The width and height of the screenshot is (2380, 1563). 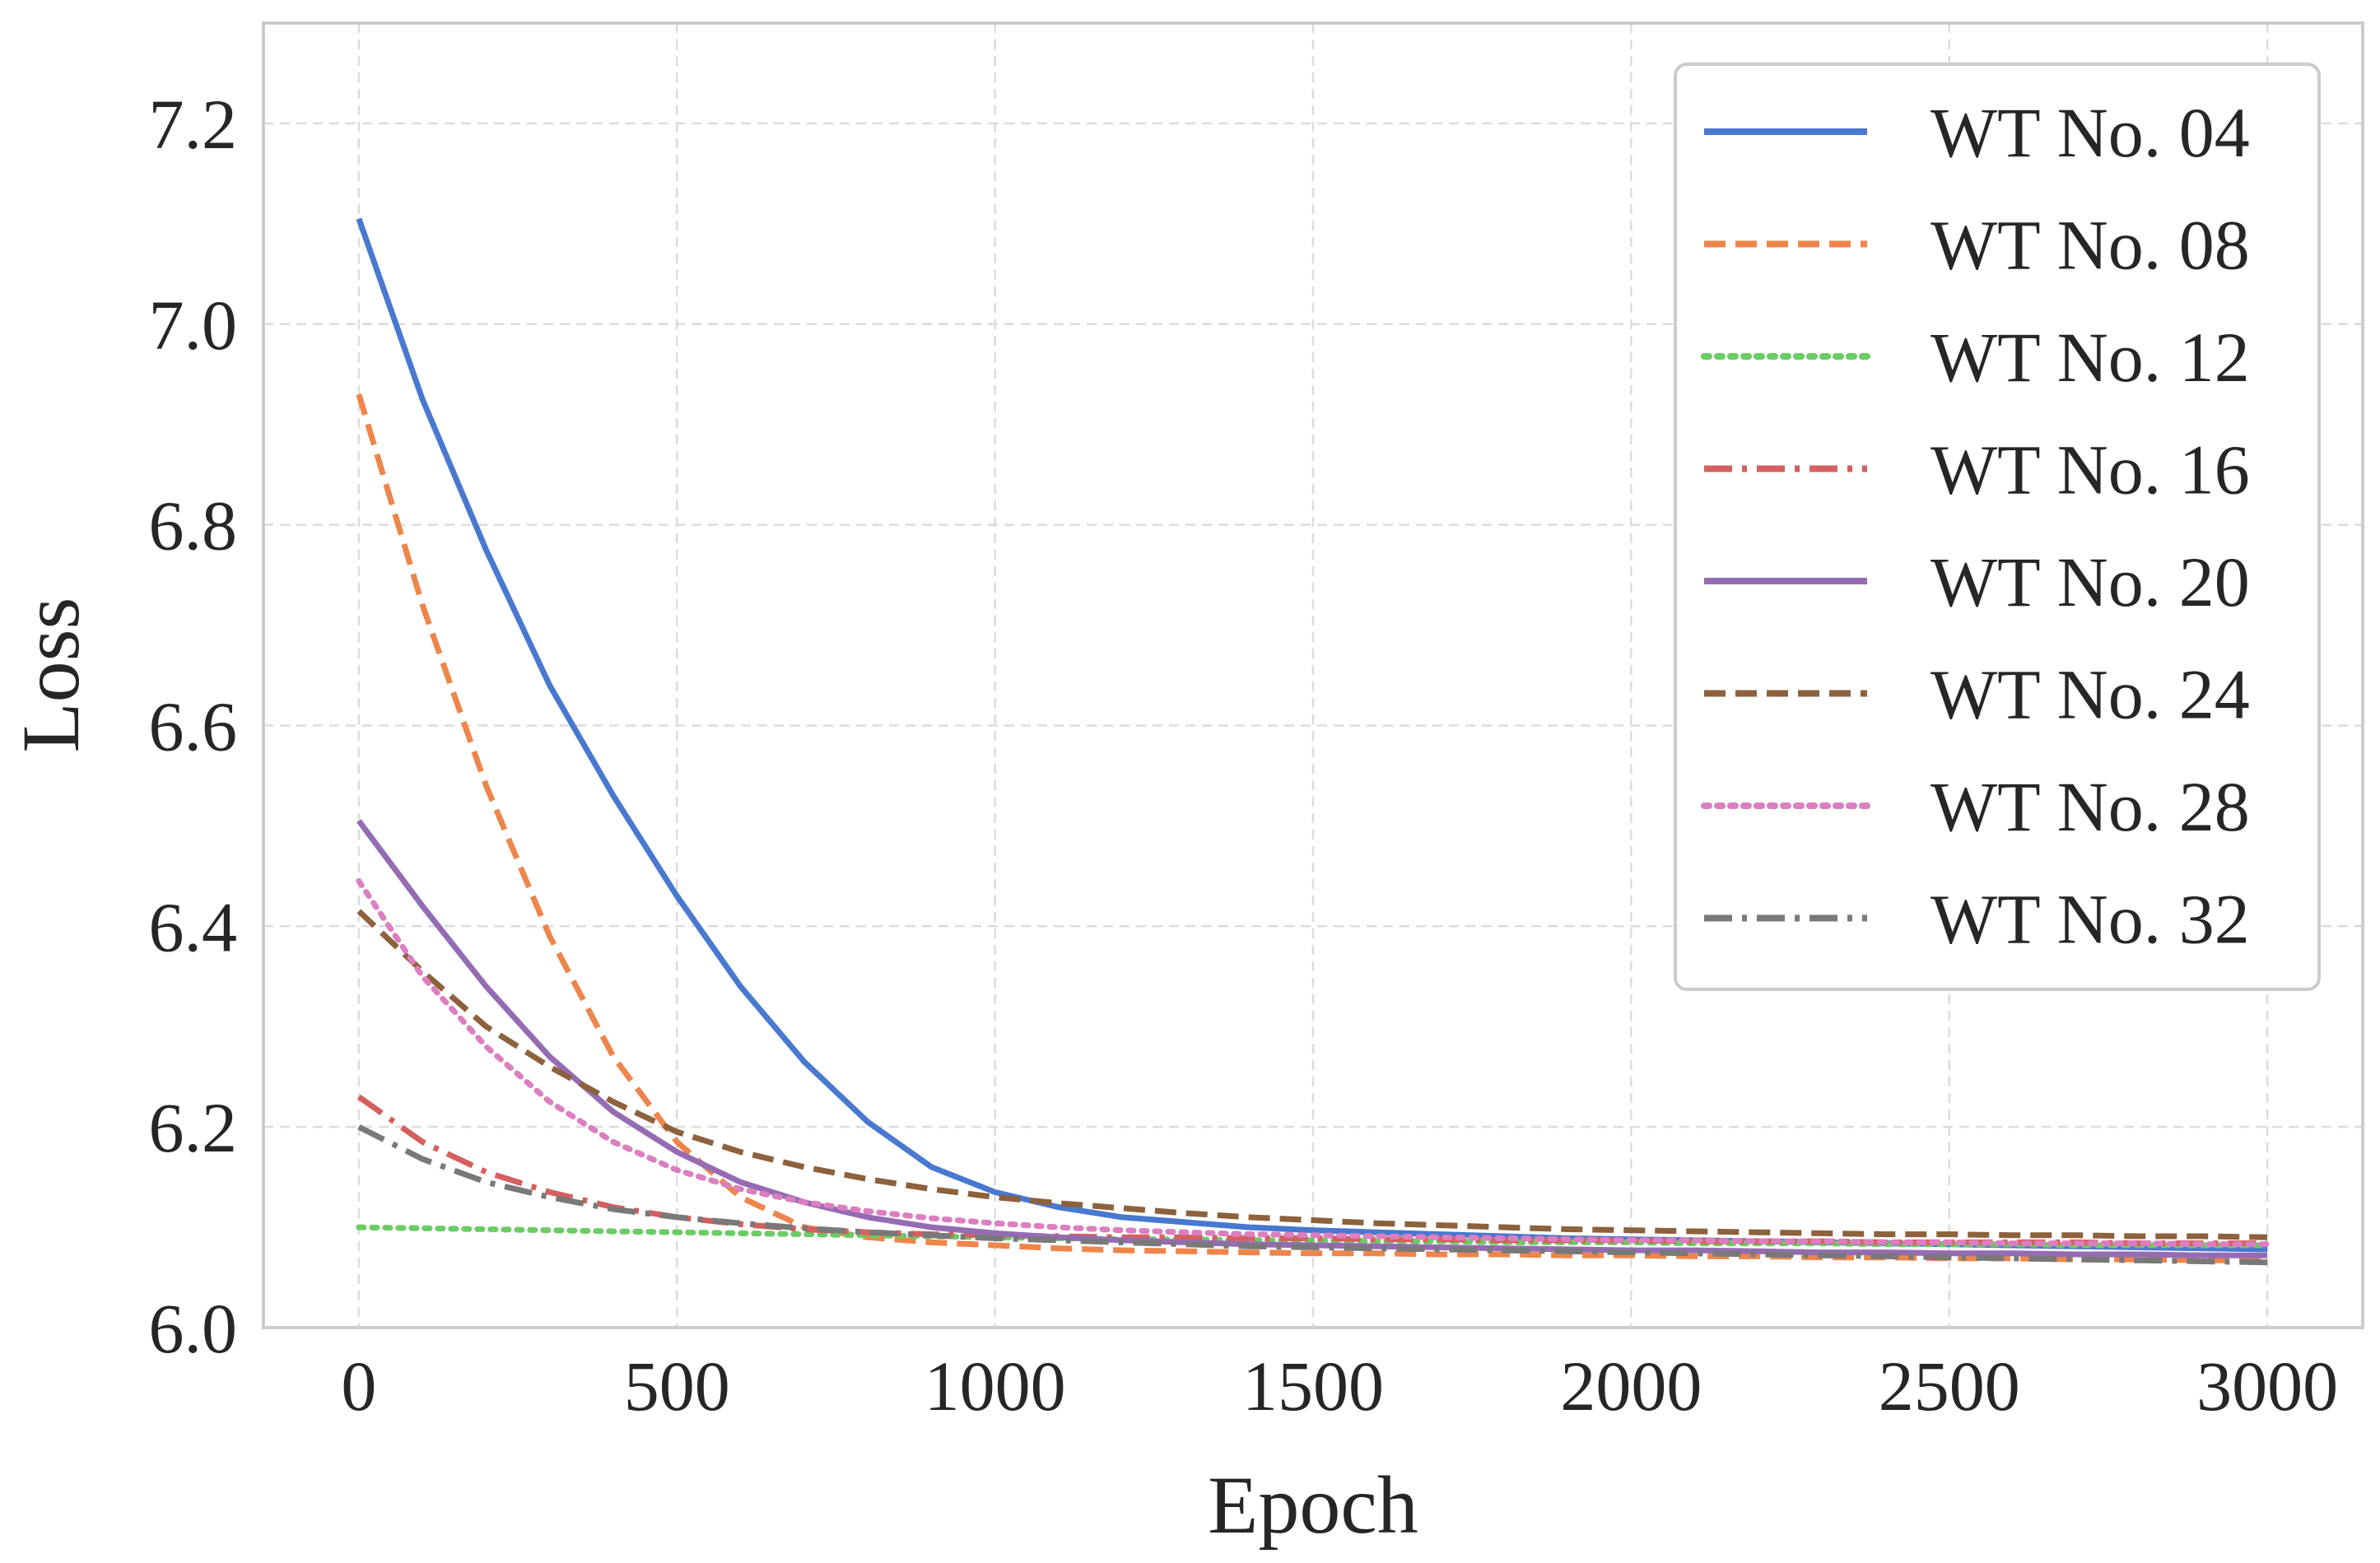 What do you see at coordinates (193, 1127) in the screenshot?
I see `y-tick-label: 6.2` at bounding box center [193, 1127].